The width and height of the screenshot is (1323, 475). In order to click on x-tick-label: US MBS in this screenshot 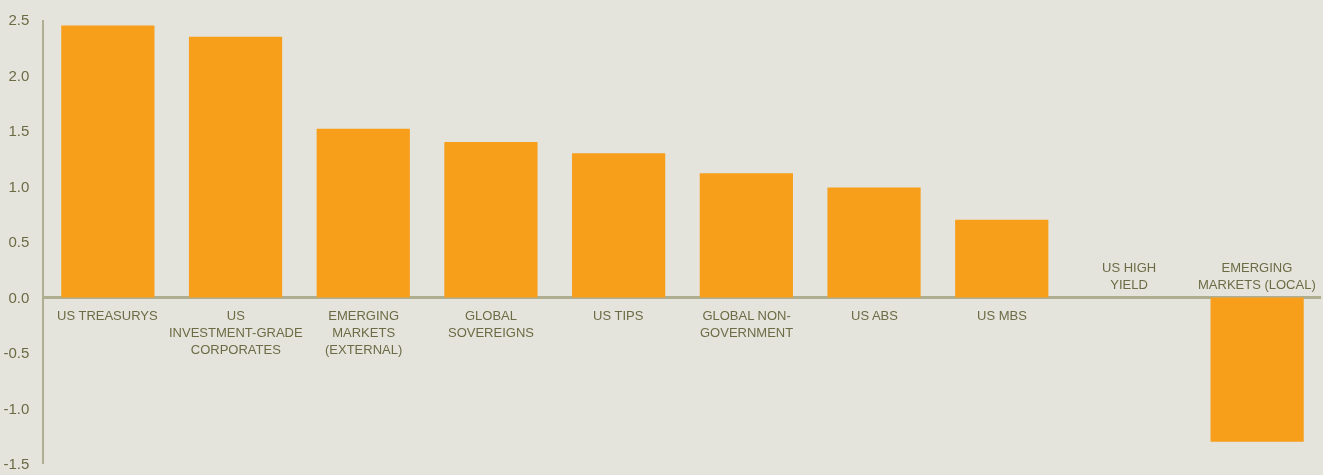, I will do `click(1002, 315)`.